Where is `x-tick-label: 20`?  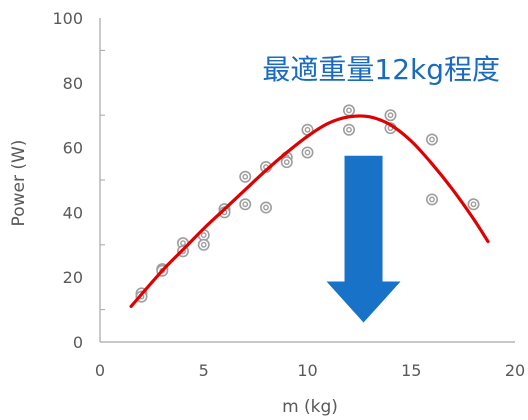 x-tick-label: 20 is located at coordinates (515, 370).